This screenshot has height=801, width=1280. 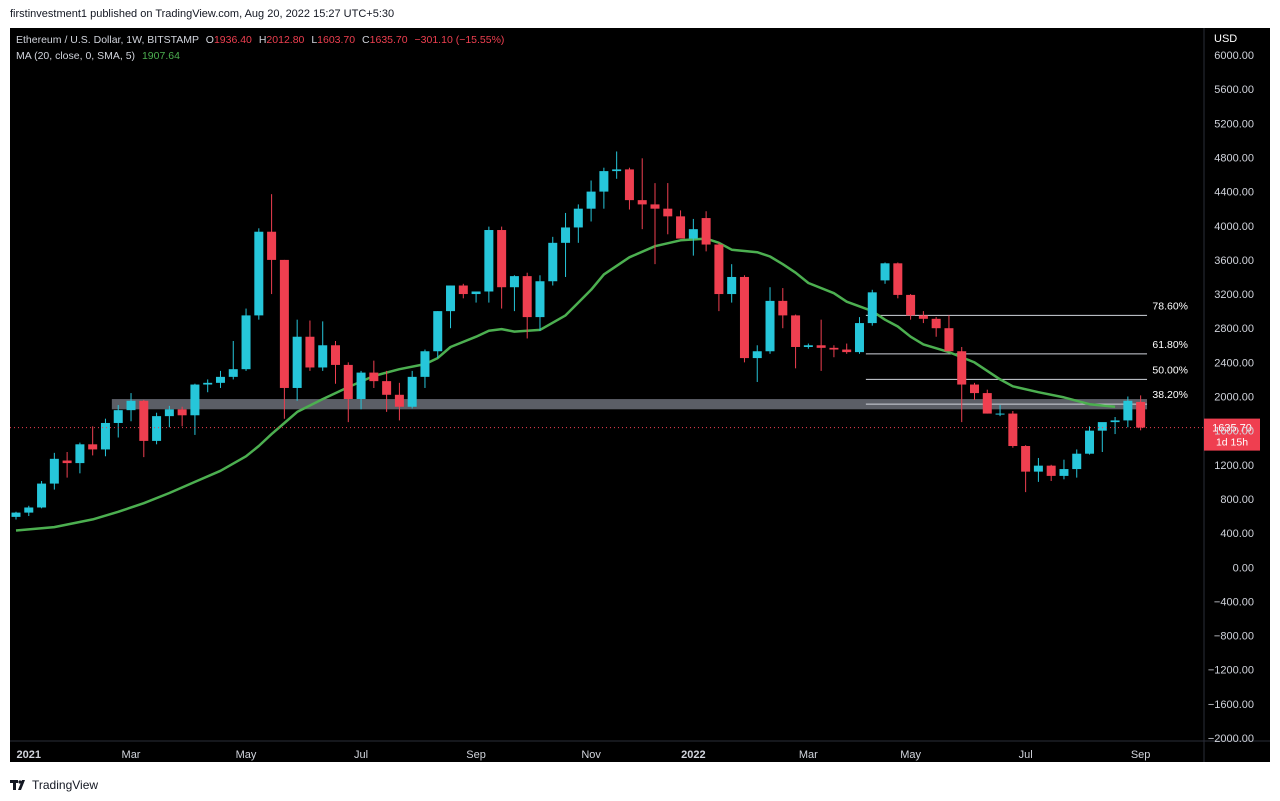 I want to click on time-axis-tick-label: May, so click(x=246, y=755).